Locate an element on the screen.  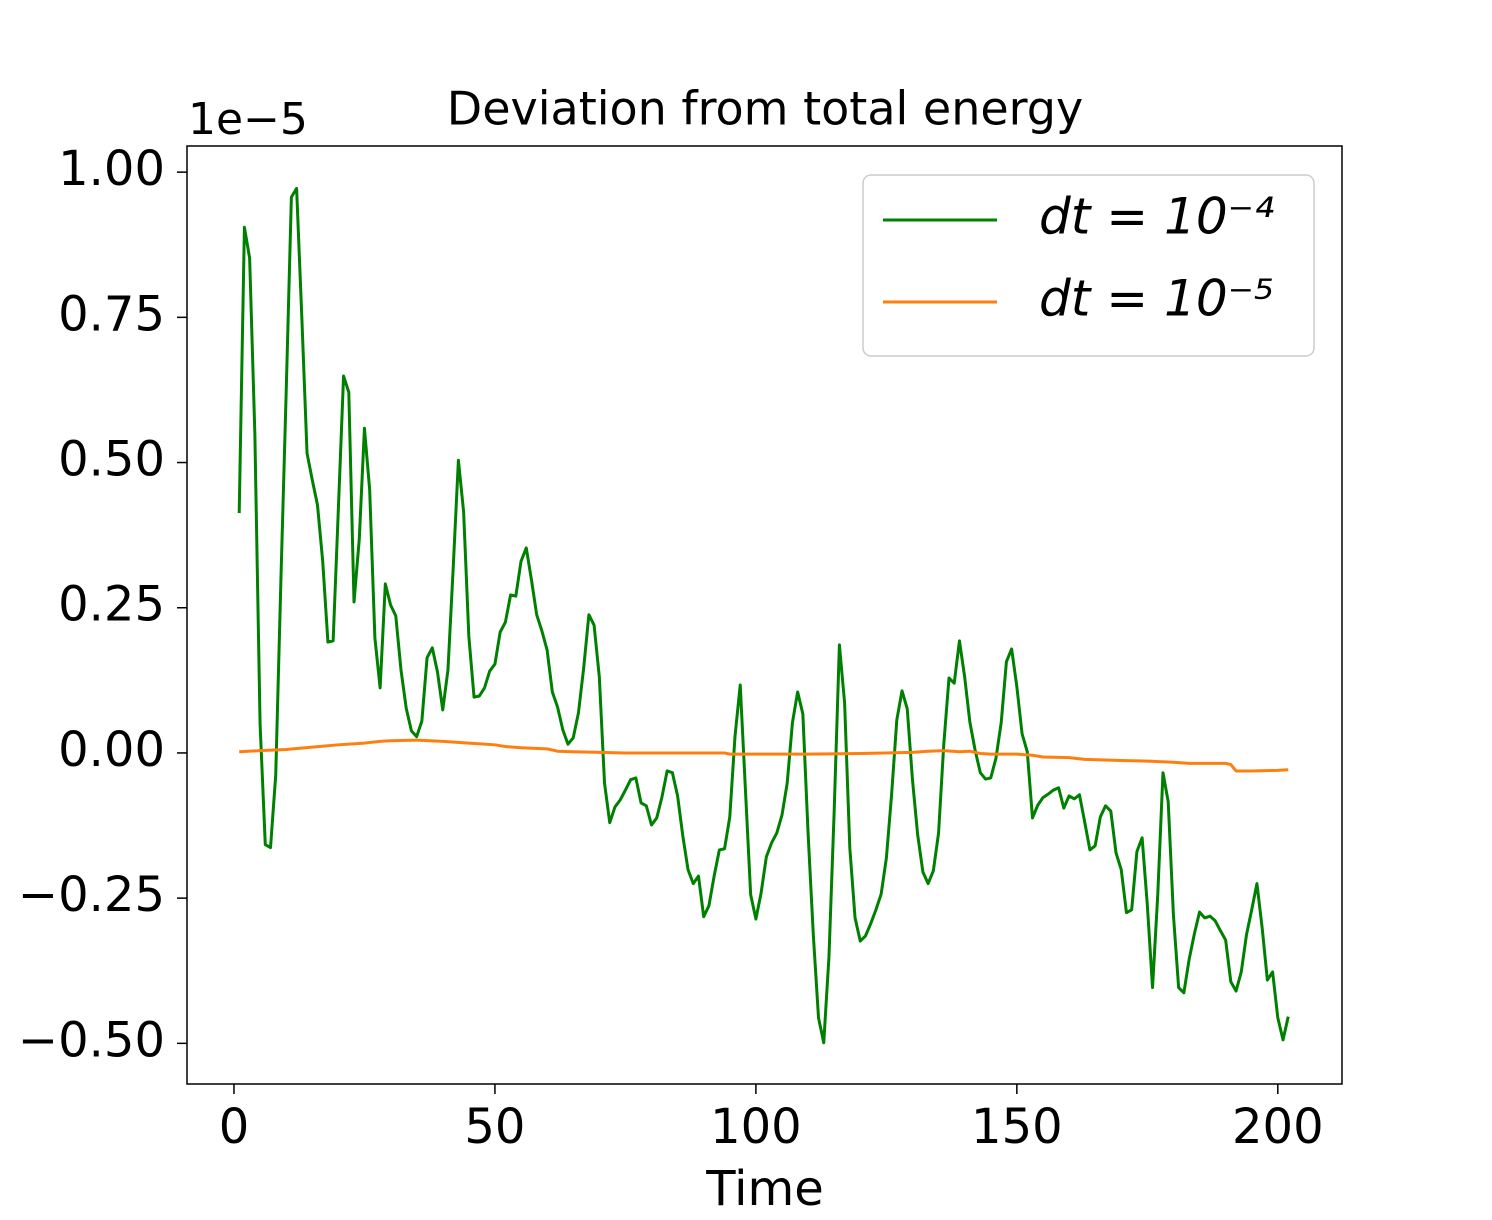
y-tick-label: 0.25 is located at coordinates (111, 605).